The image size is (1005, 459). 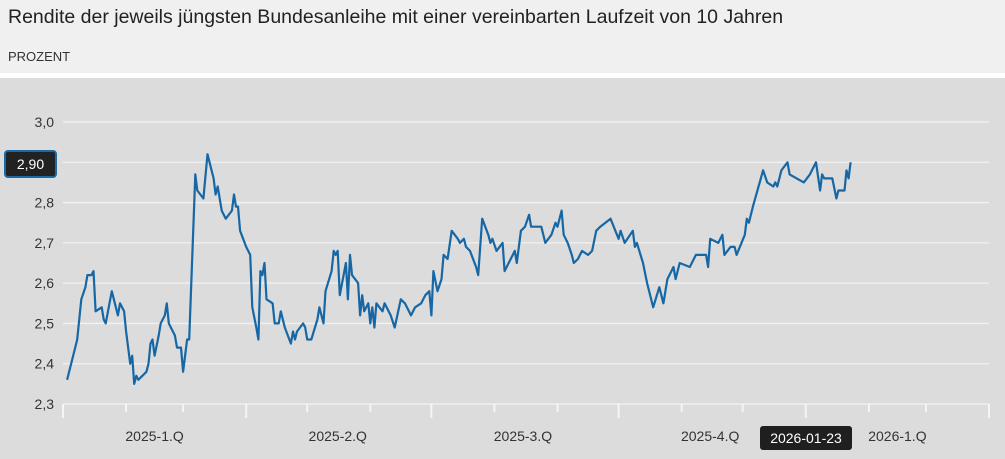 What do you see at coordinates (45, 243) in the screenshot?
I see `y-tick-label: 2,7` at bounding box center [45, 243].